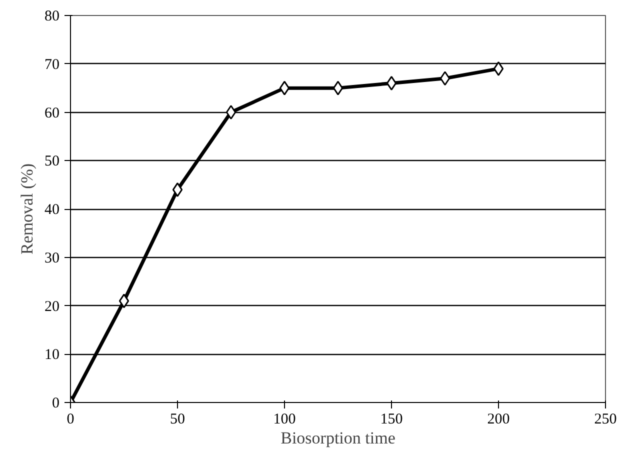 This screenshot has width=635, height=458. What do you see at coordinates (52, 210) in the screenshot?
I see `y-tick-label: 40` at bounding box center [52, 210].